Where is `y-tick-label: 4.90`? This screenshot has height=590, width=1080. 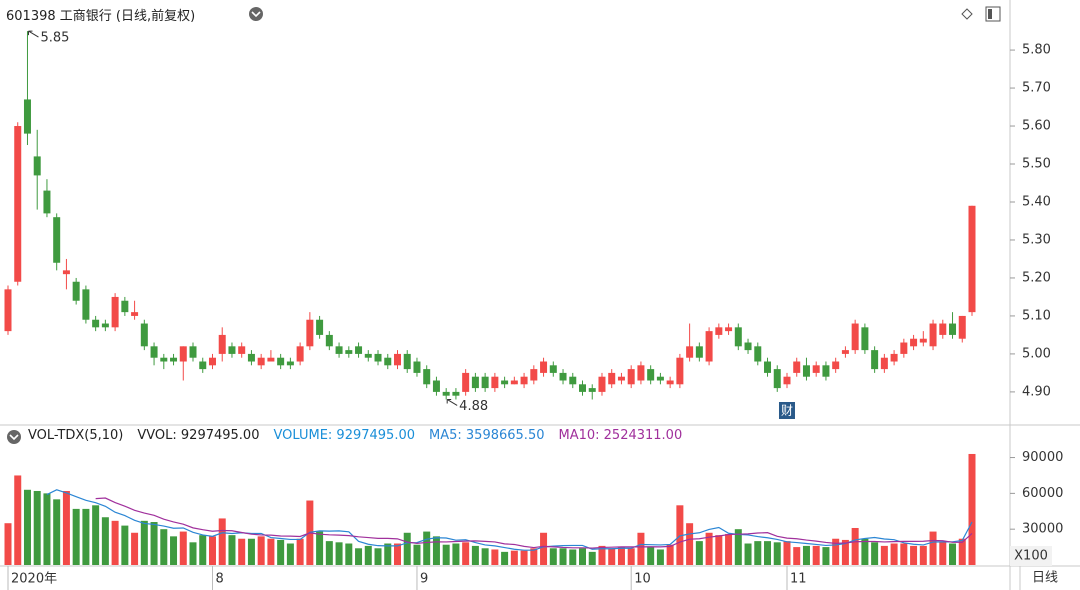 y-tick-label: 4.90 is located at coordinates (1036, 391).